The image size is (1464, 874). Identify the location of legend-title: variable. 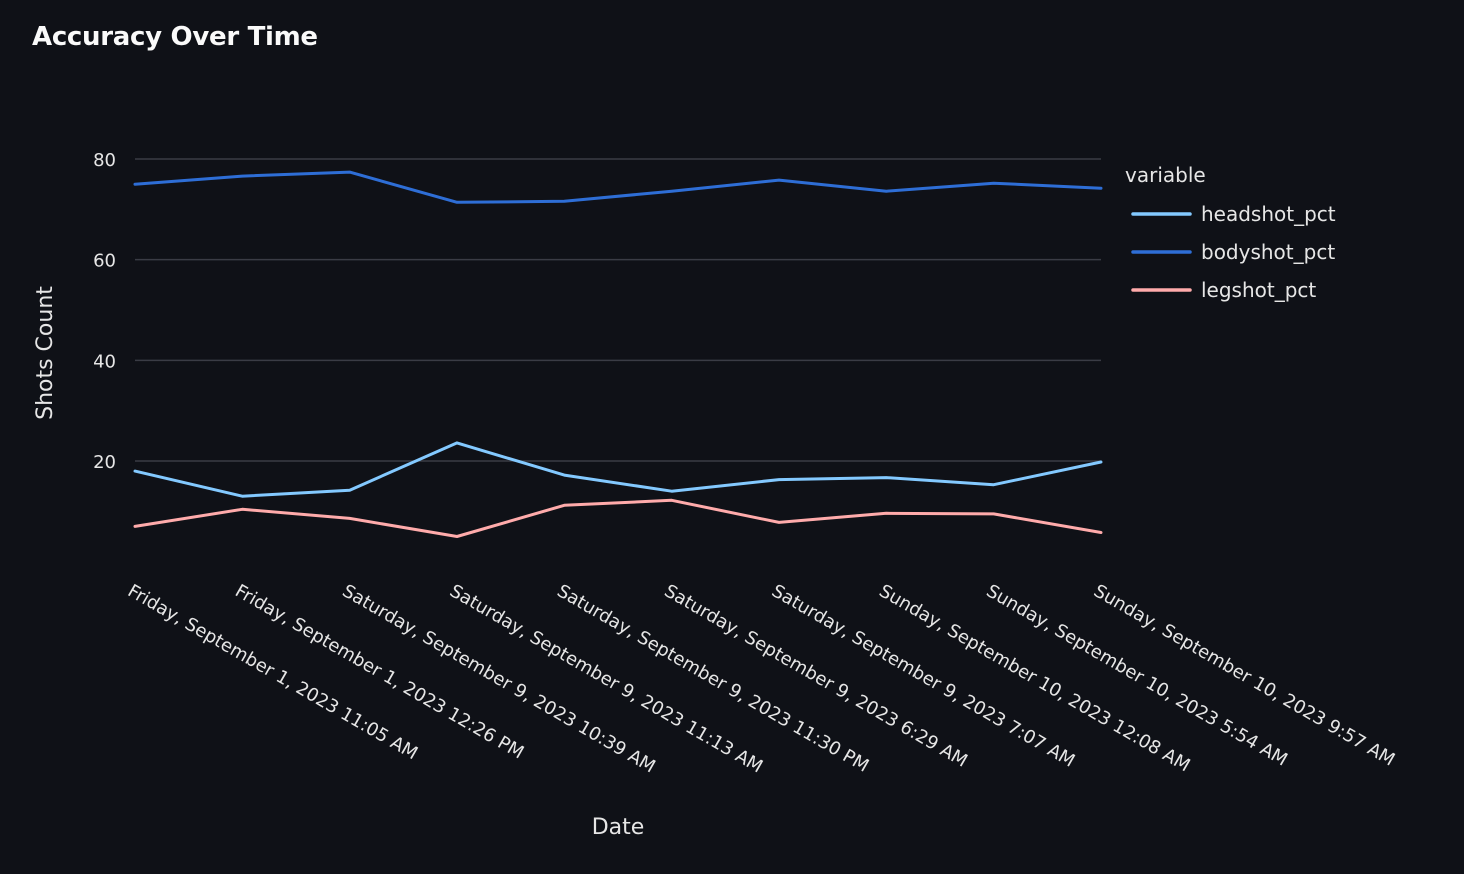
(1165, 175).